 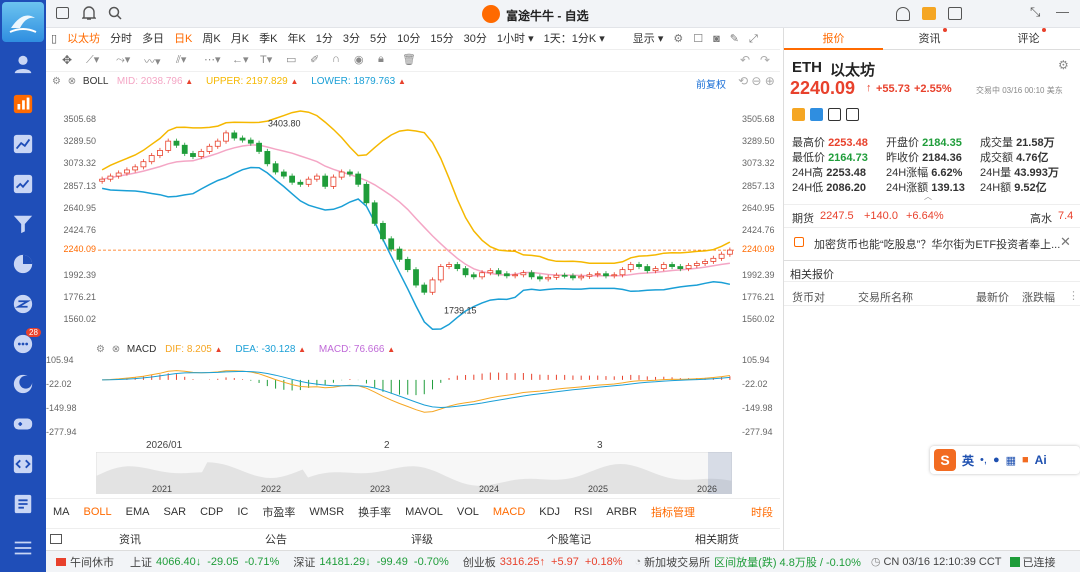 I want to click on tab-15min: 15分, so click(x=442, y=38).